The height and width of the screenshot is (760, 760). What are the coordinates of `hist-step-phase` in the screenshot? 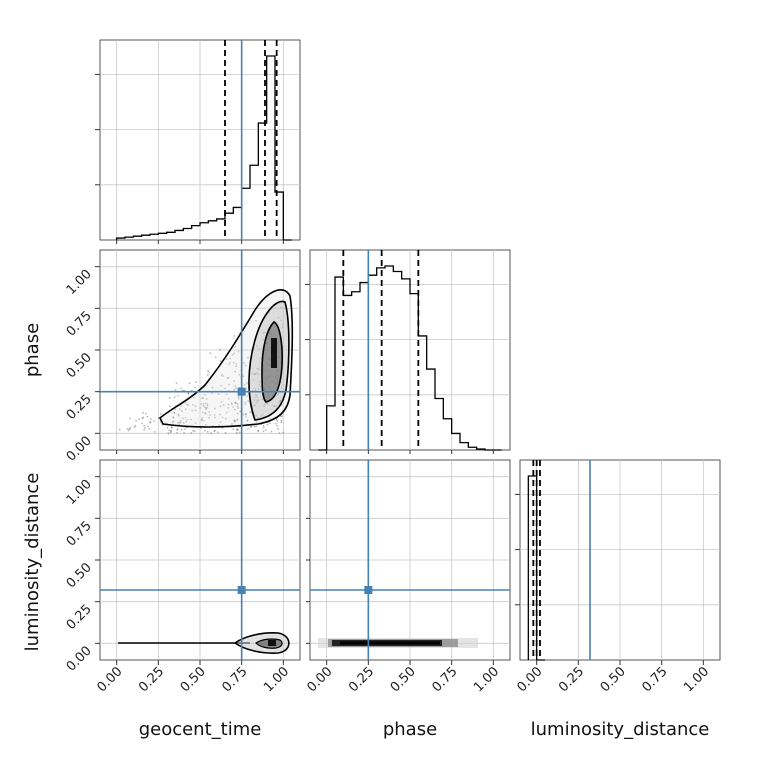 It's located at (410, 358).